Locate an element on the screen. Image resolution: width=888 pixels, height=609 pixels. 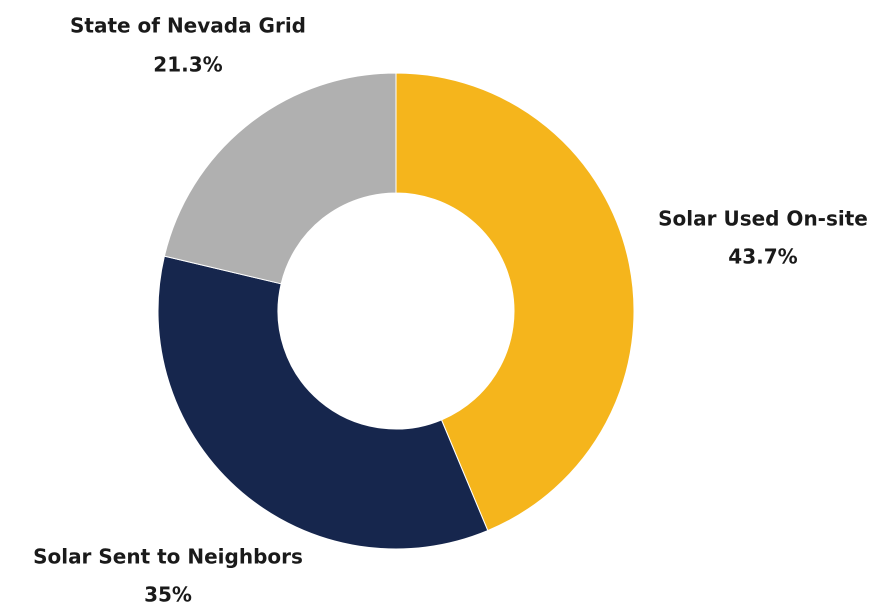
category-label: Solar Sent to Neighbors is located at coordinates (168, 557).